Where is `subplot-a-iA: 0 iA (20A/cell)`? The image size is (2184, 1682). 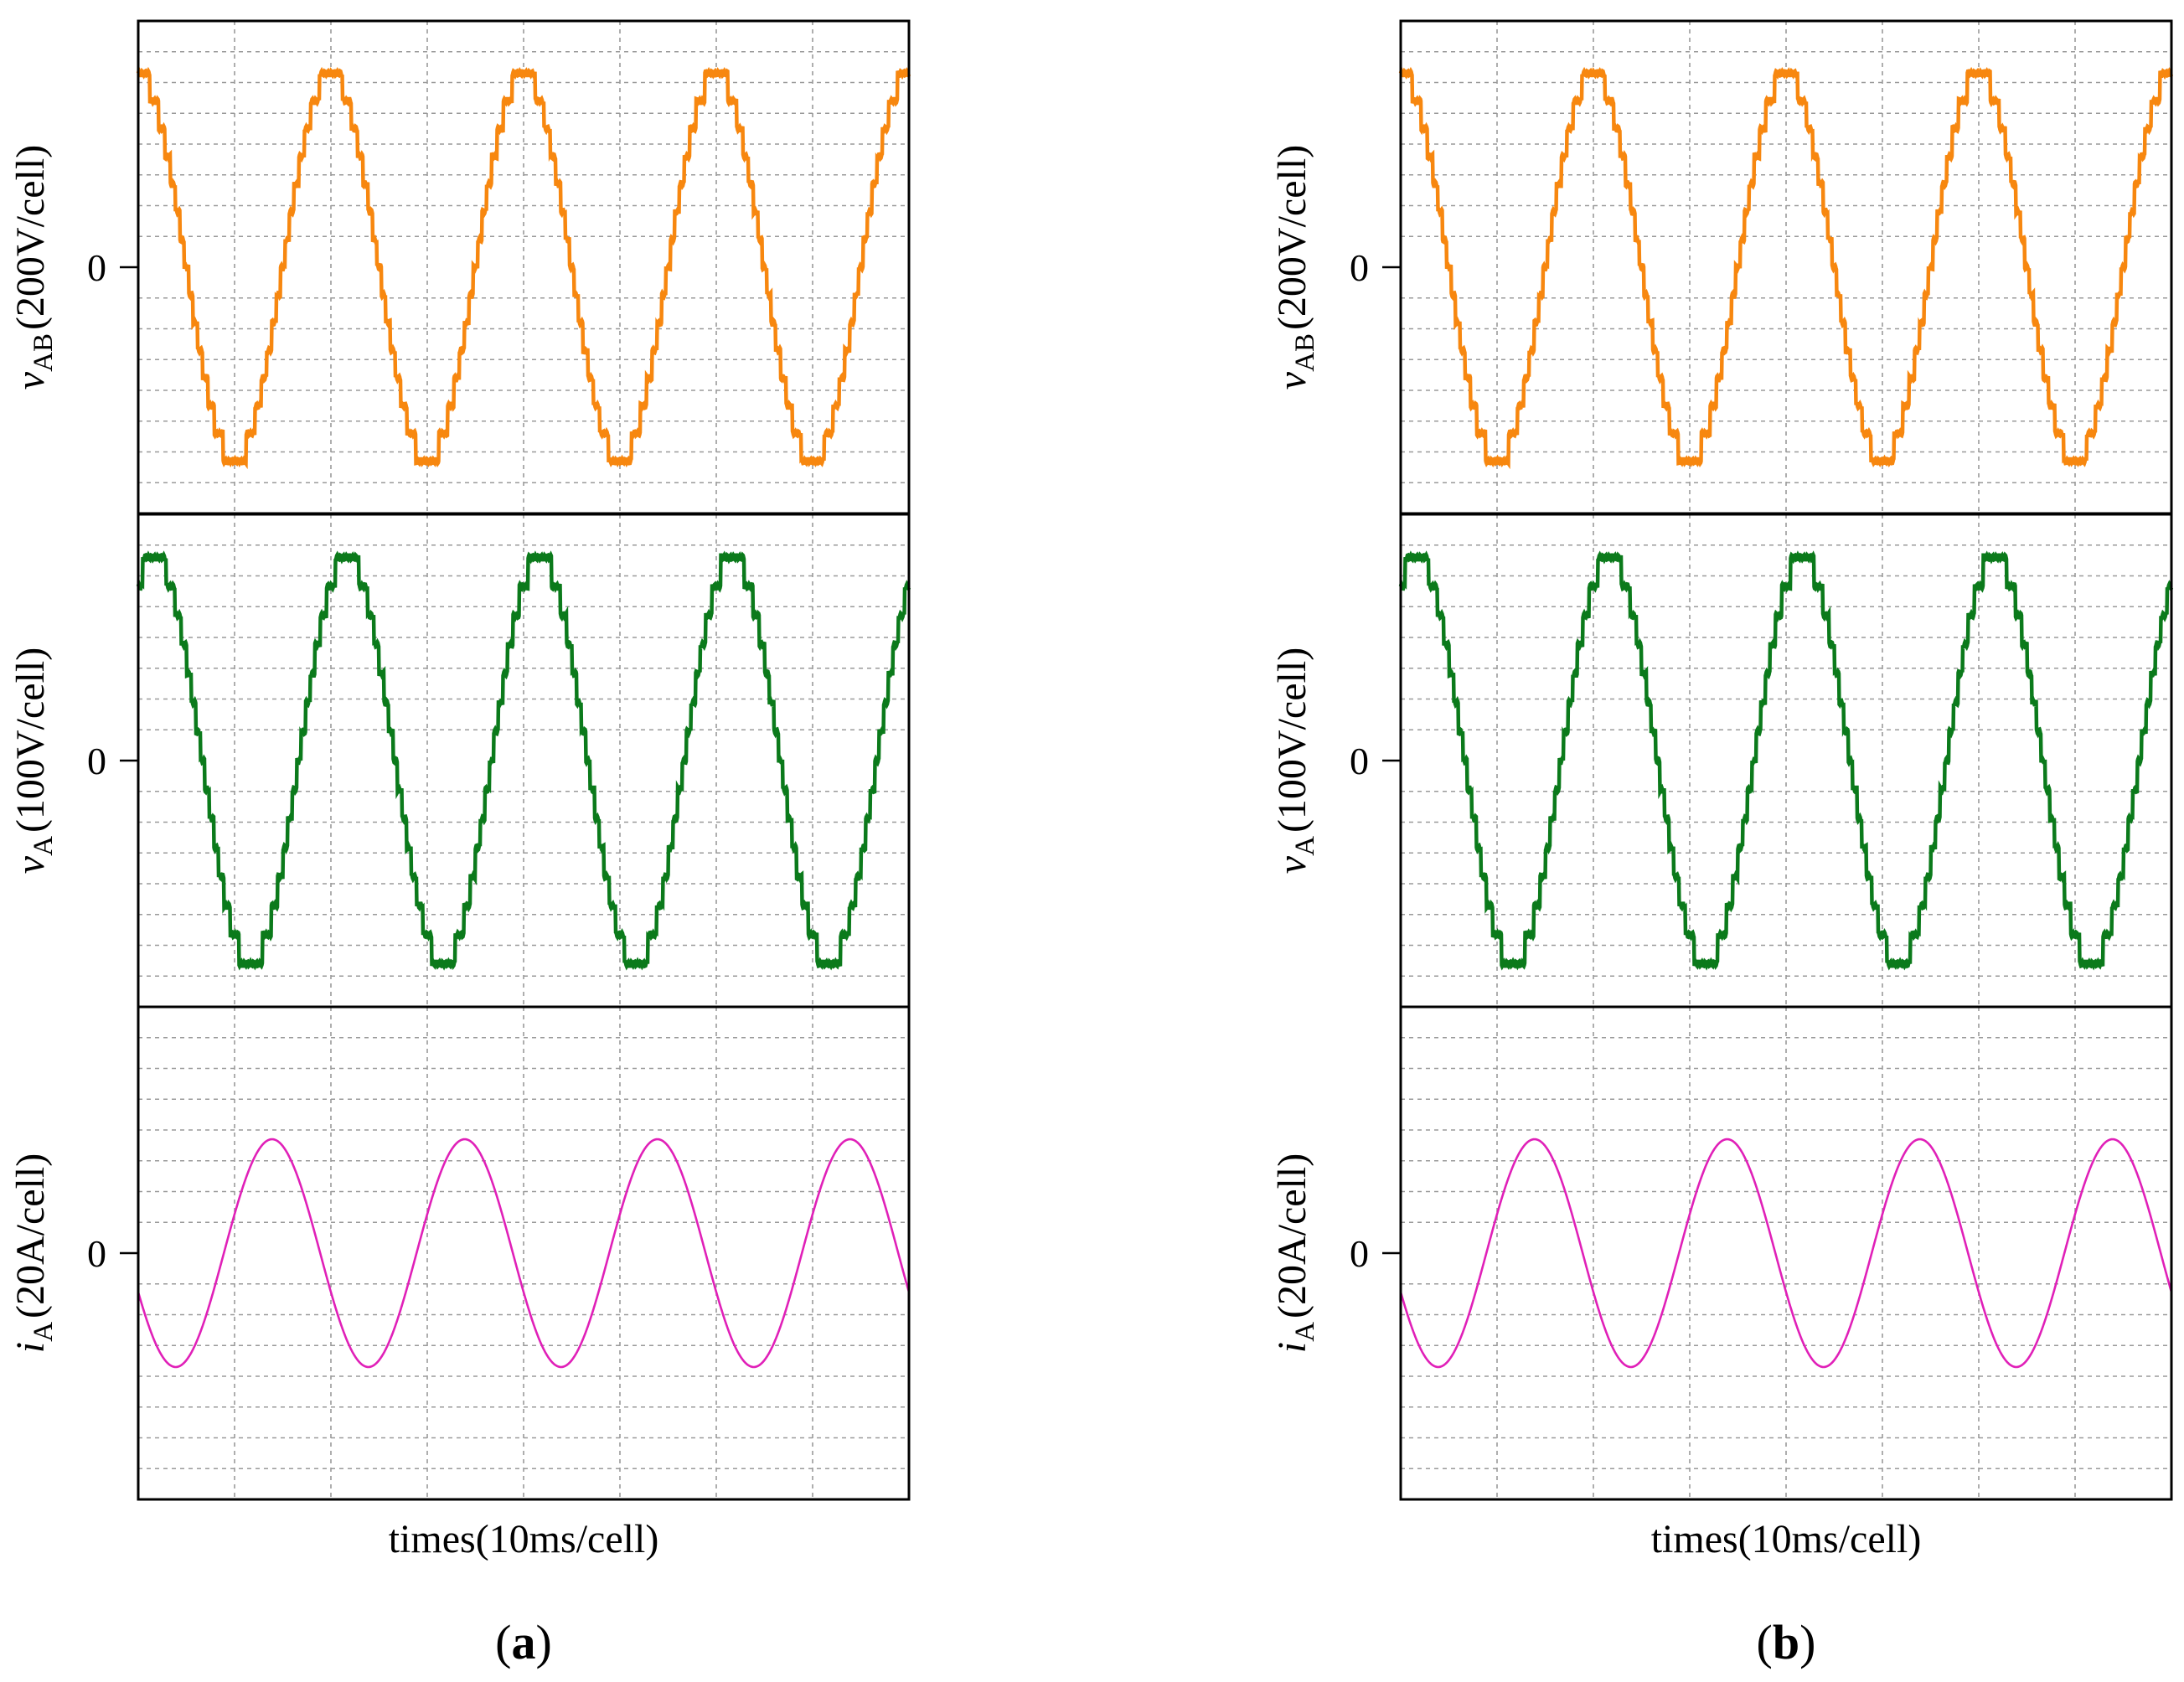 subplot-a-iA: 0 iA (20A/cell) is located at coordinates (459, 1253).